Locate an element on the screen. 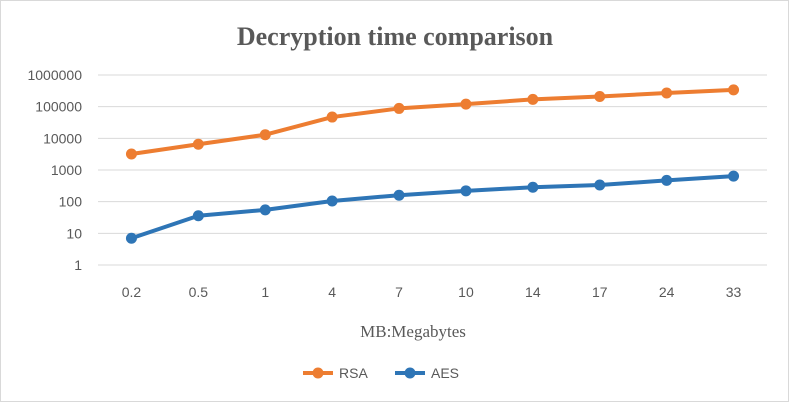  y-tick-label: 1000000 is located at coordinates (54, 75).